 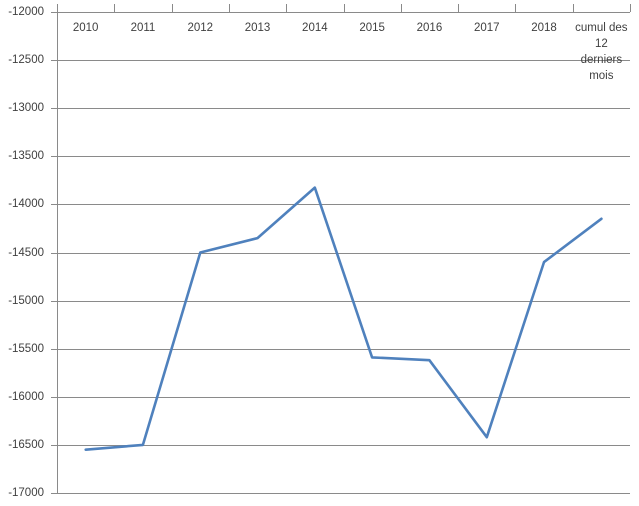 I want to click on y-axis-label: -15000, so click(x=26, y=301).